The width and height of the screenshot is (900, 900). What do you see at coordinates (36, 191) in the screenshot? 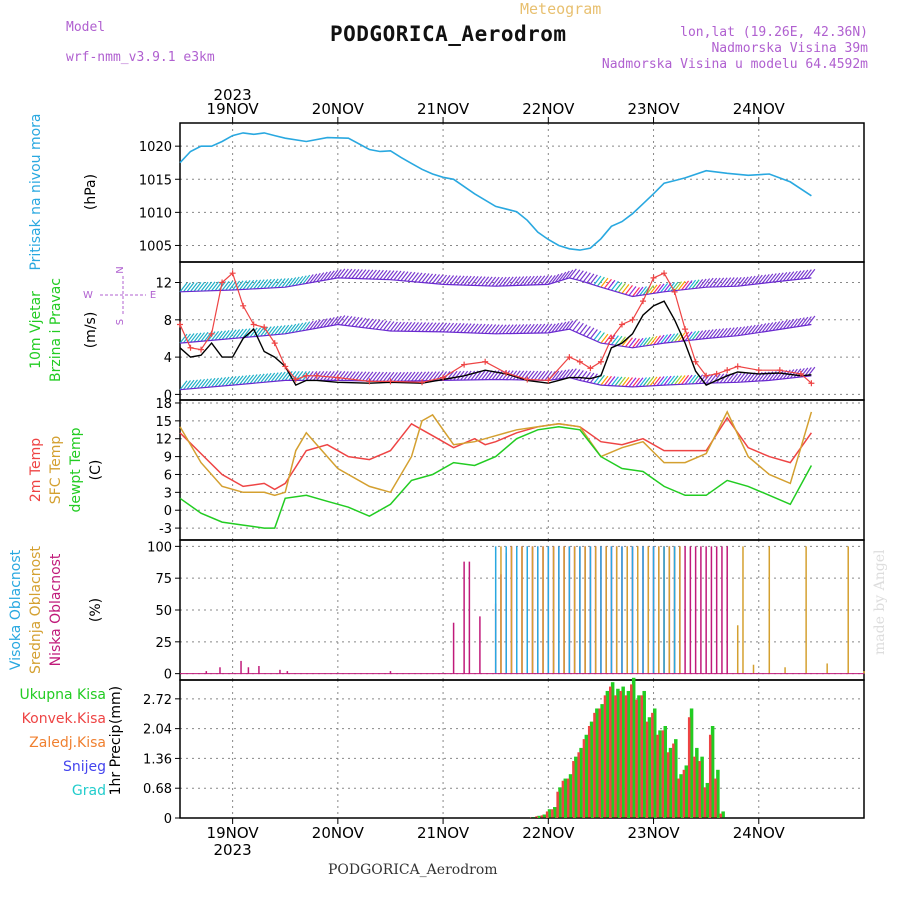
I see `ylabel-pressure: Pritisak na nivou mora` at bounding box center [36, 191].